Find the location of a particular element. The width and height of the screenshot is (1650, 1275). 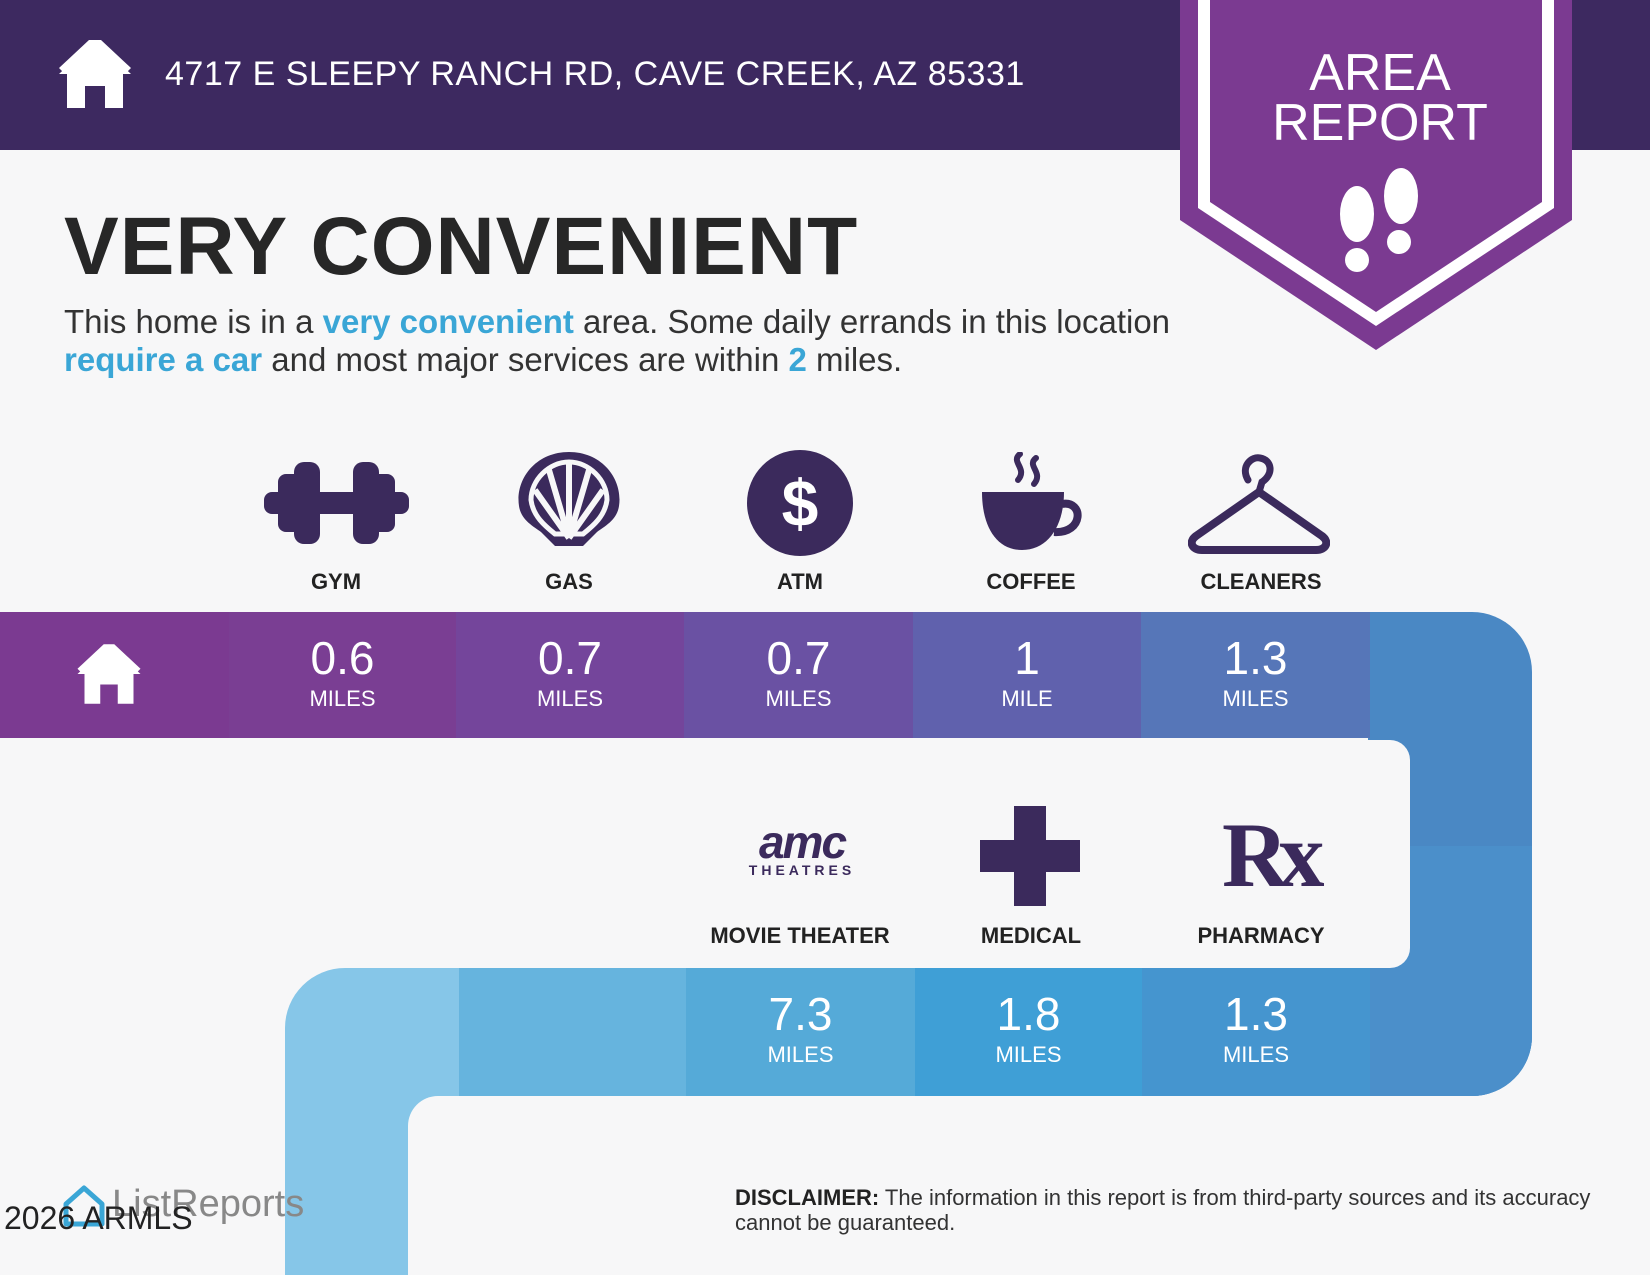

amenity-label-atm: ATM is located at coordinates (800, 581).